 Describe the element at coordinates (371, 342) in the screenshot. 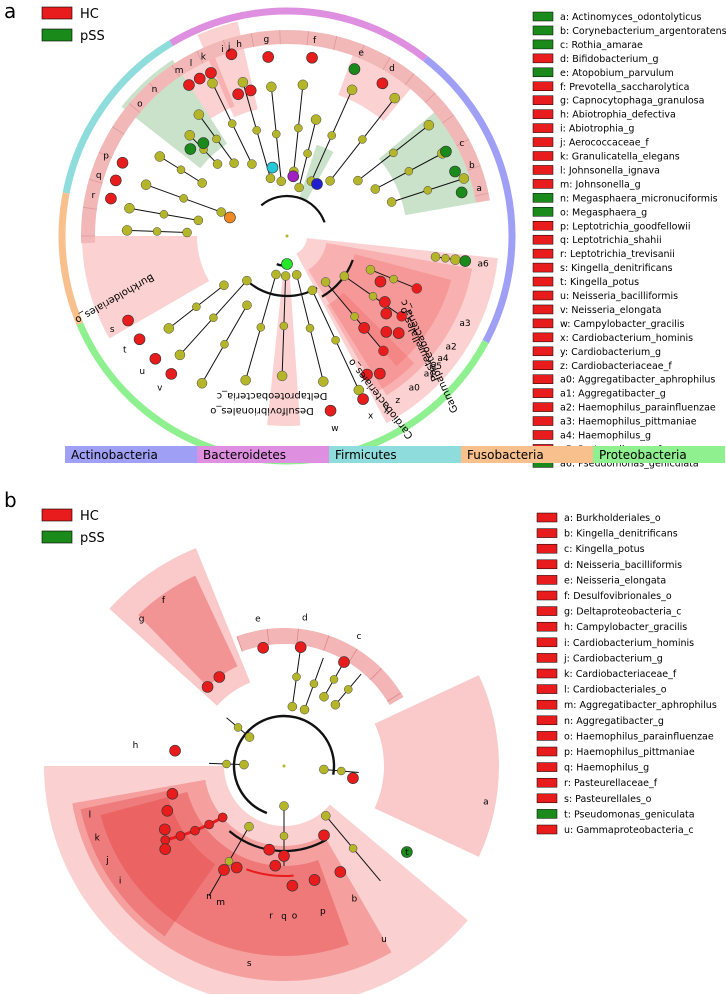

I see `shade-cardiobacteriales` at that location.